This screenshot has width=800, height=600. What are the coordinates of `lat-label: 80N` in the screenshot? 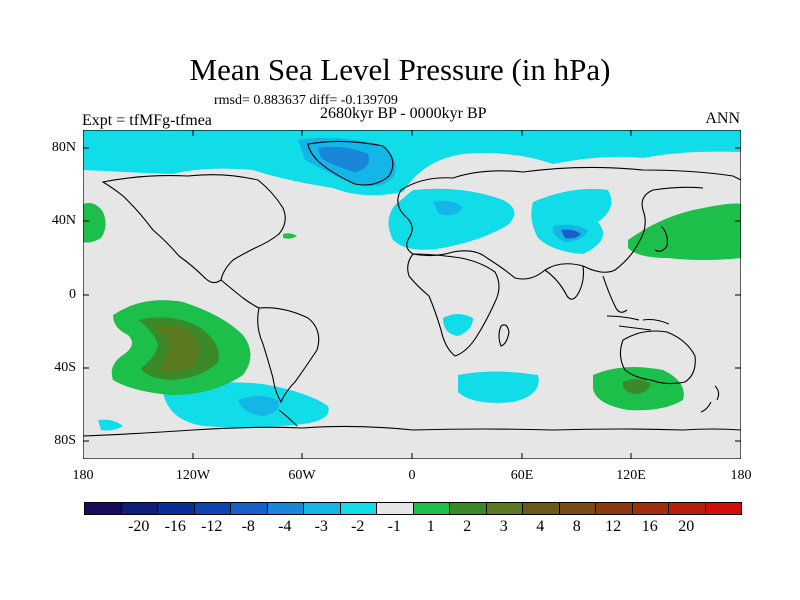 It's located at (63, 147).